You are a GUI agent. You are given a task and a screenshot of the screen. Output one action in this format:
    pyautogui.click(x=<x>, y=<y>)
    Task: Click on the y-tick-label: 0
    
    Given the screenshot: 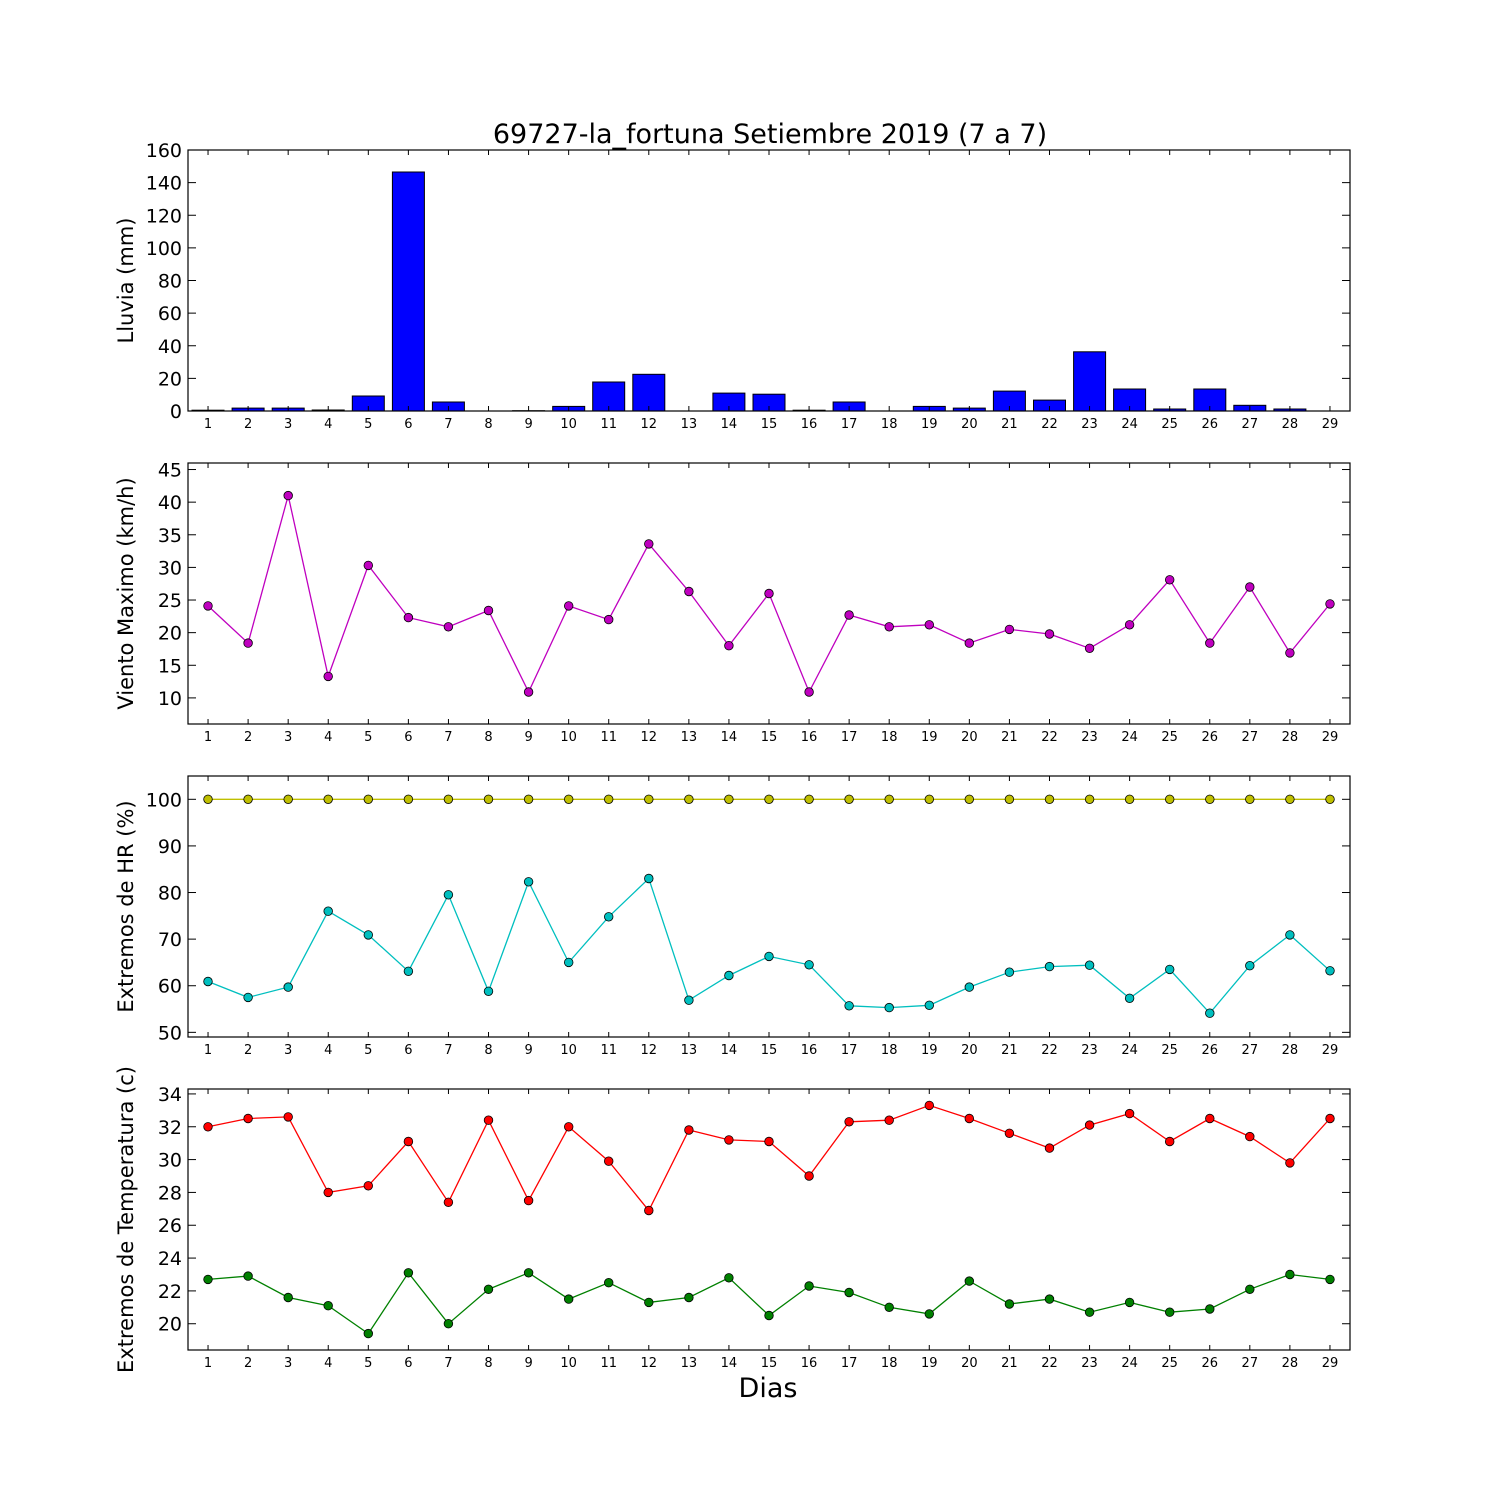 What is the action you would take?
    pyautogui.click(x=176, y=412)
    